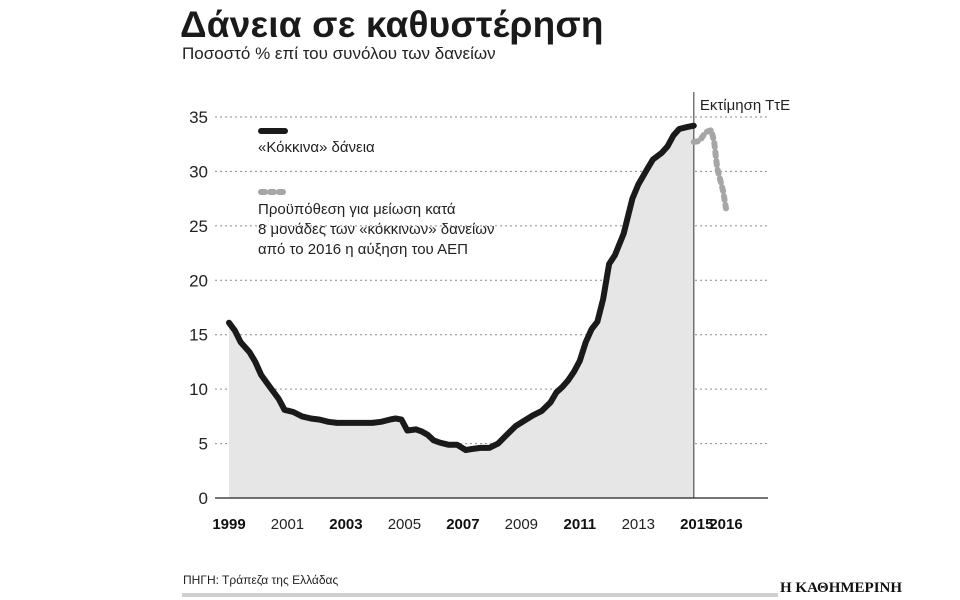 This screenshot has height=600, width=960. What do you see at coordinates (841, 588) in the screenshot?
I see `publisher-logo: Η ΚΑΘΗΜΕΡΙΝΗ` at bounding box center [841, 588].